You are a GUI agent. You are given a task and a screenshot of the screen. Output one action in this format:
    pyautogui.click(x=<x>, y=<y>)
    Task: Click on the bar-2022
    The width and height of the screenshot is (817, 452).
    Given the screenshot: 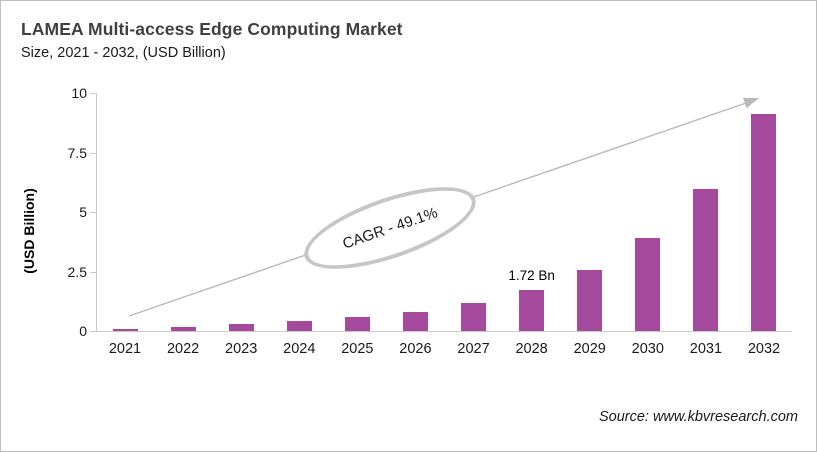 What is the action you would take?
    pyautogui.click(x=183, y=328)
    